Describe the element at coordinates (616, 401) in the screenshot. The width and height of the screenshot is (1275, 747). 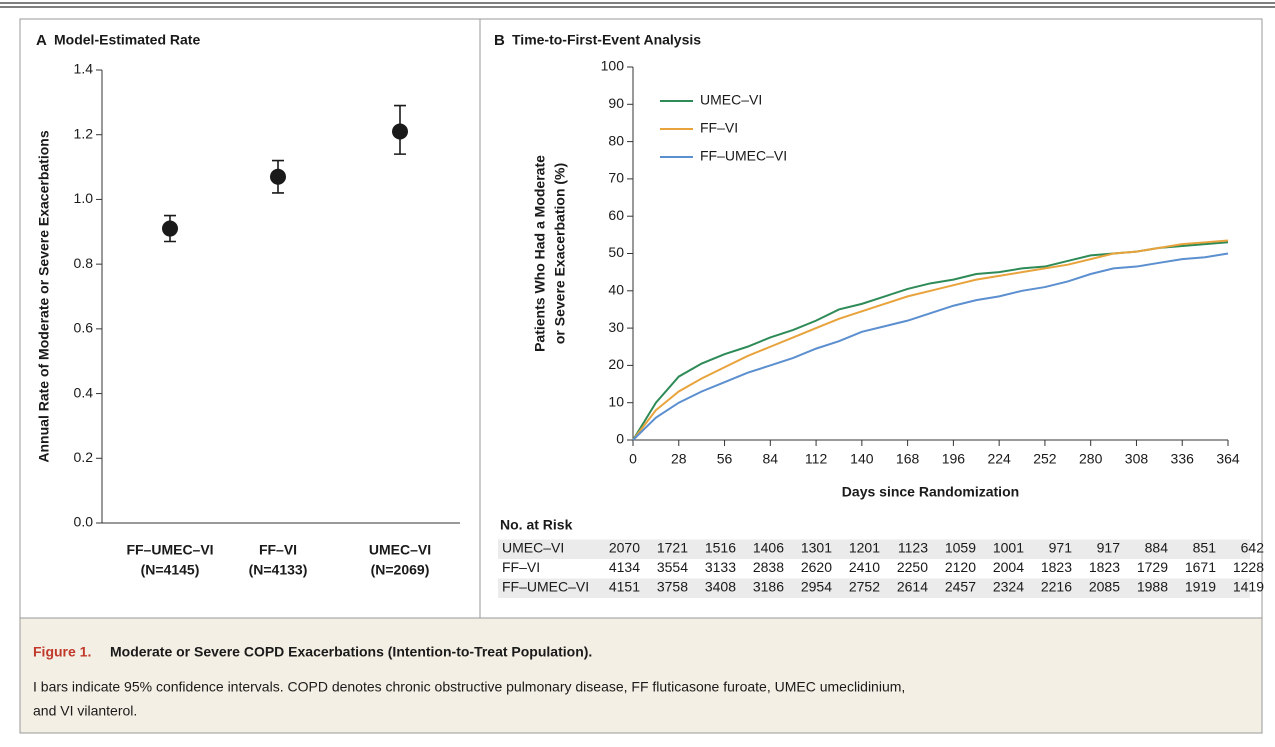
I see `y-tick-label: 10` at that location.